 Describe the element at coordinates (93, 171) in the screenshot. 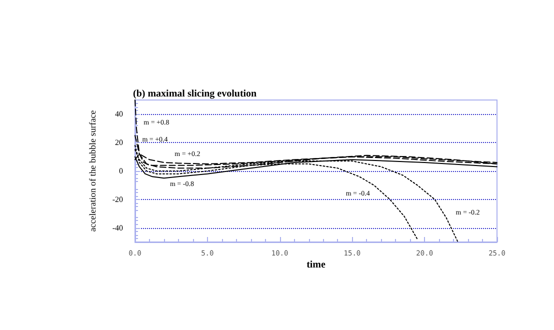

I see `y-axis-title: acceleration of the bubble surface` at that location.